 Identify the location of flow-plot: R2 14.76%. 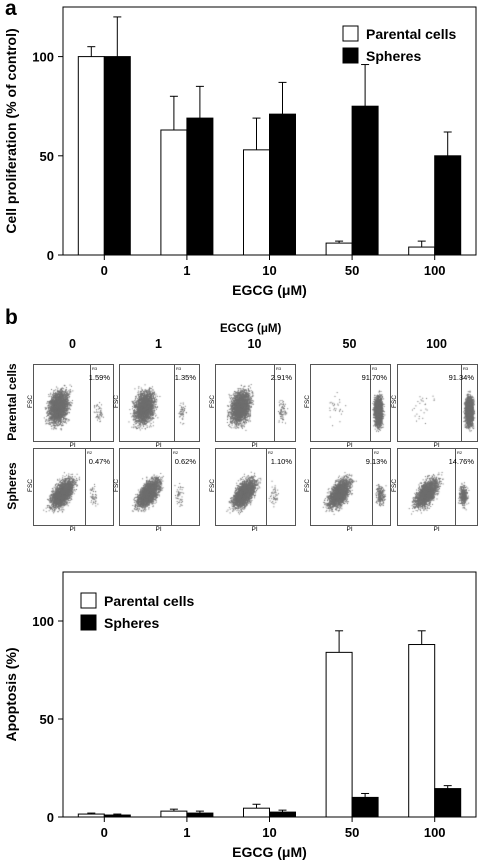
(437, 487).